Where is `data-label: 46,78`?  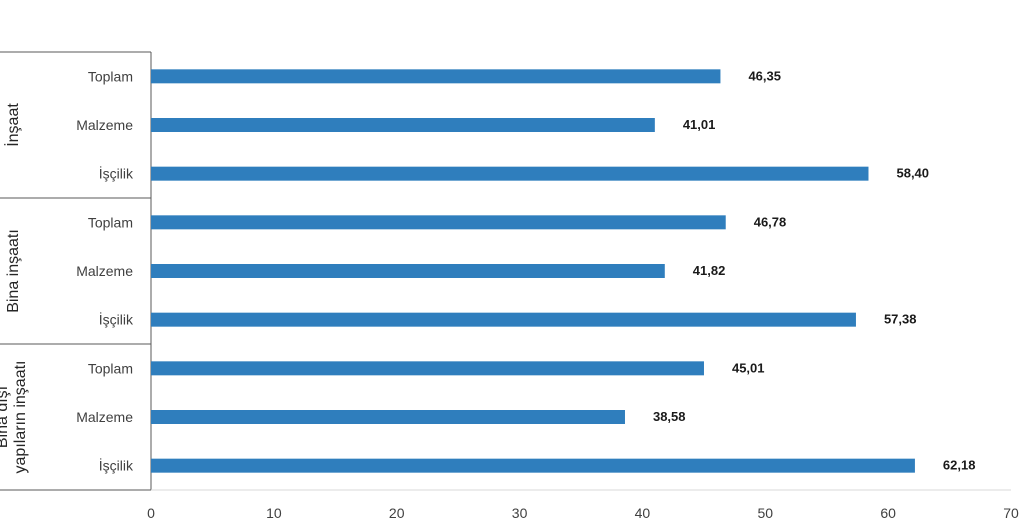
data-label: 46,78 is located at coordinates (770, 221).